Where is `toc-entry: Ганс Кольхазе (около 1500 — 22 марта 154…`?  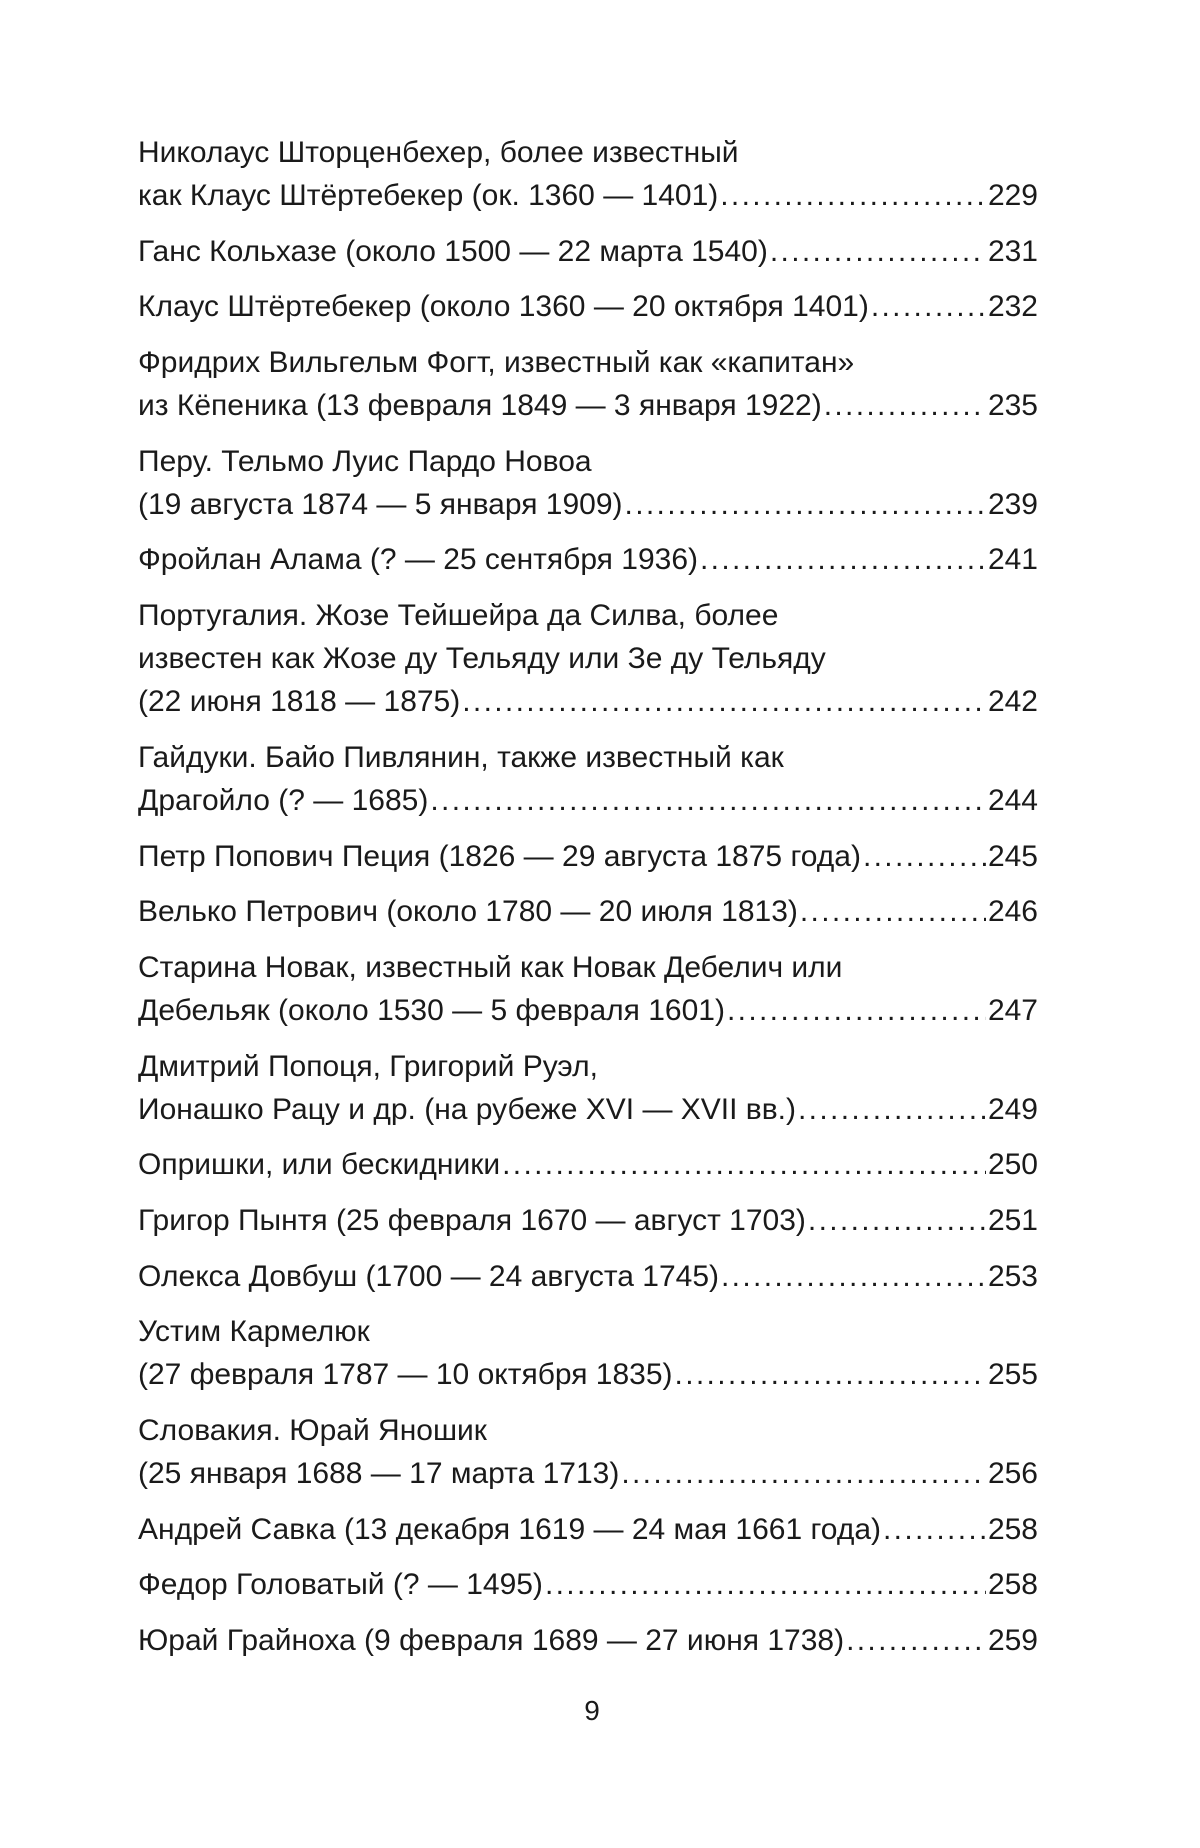 toc-entry: Ганс Кольхазе (около 1500 — 22 марта 154… is located at coordinates (588, 251).